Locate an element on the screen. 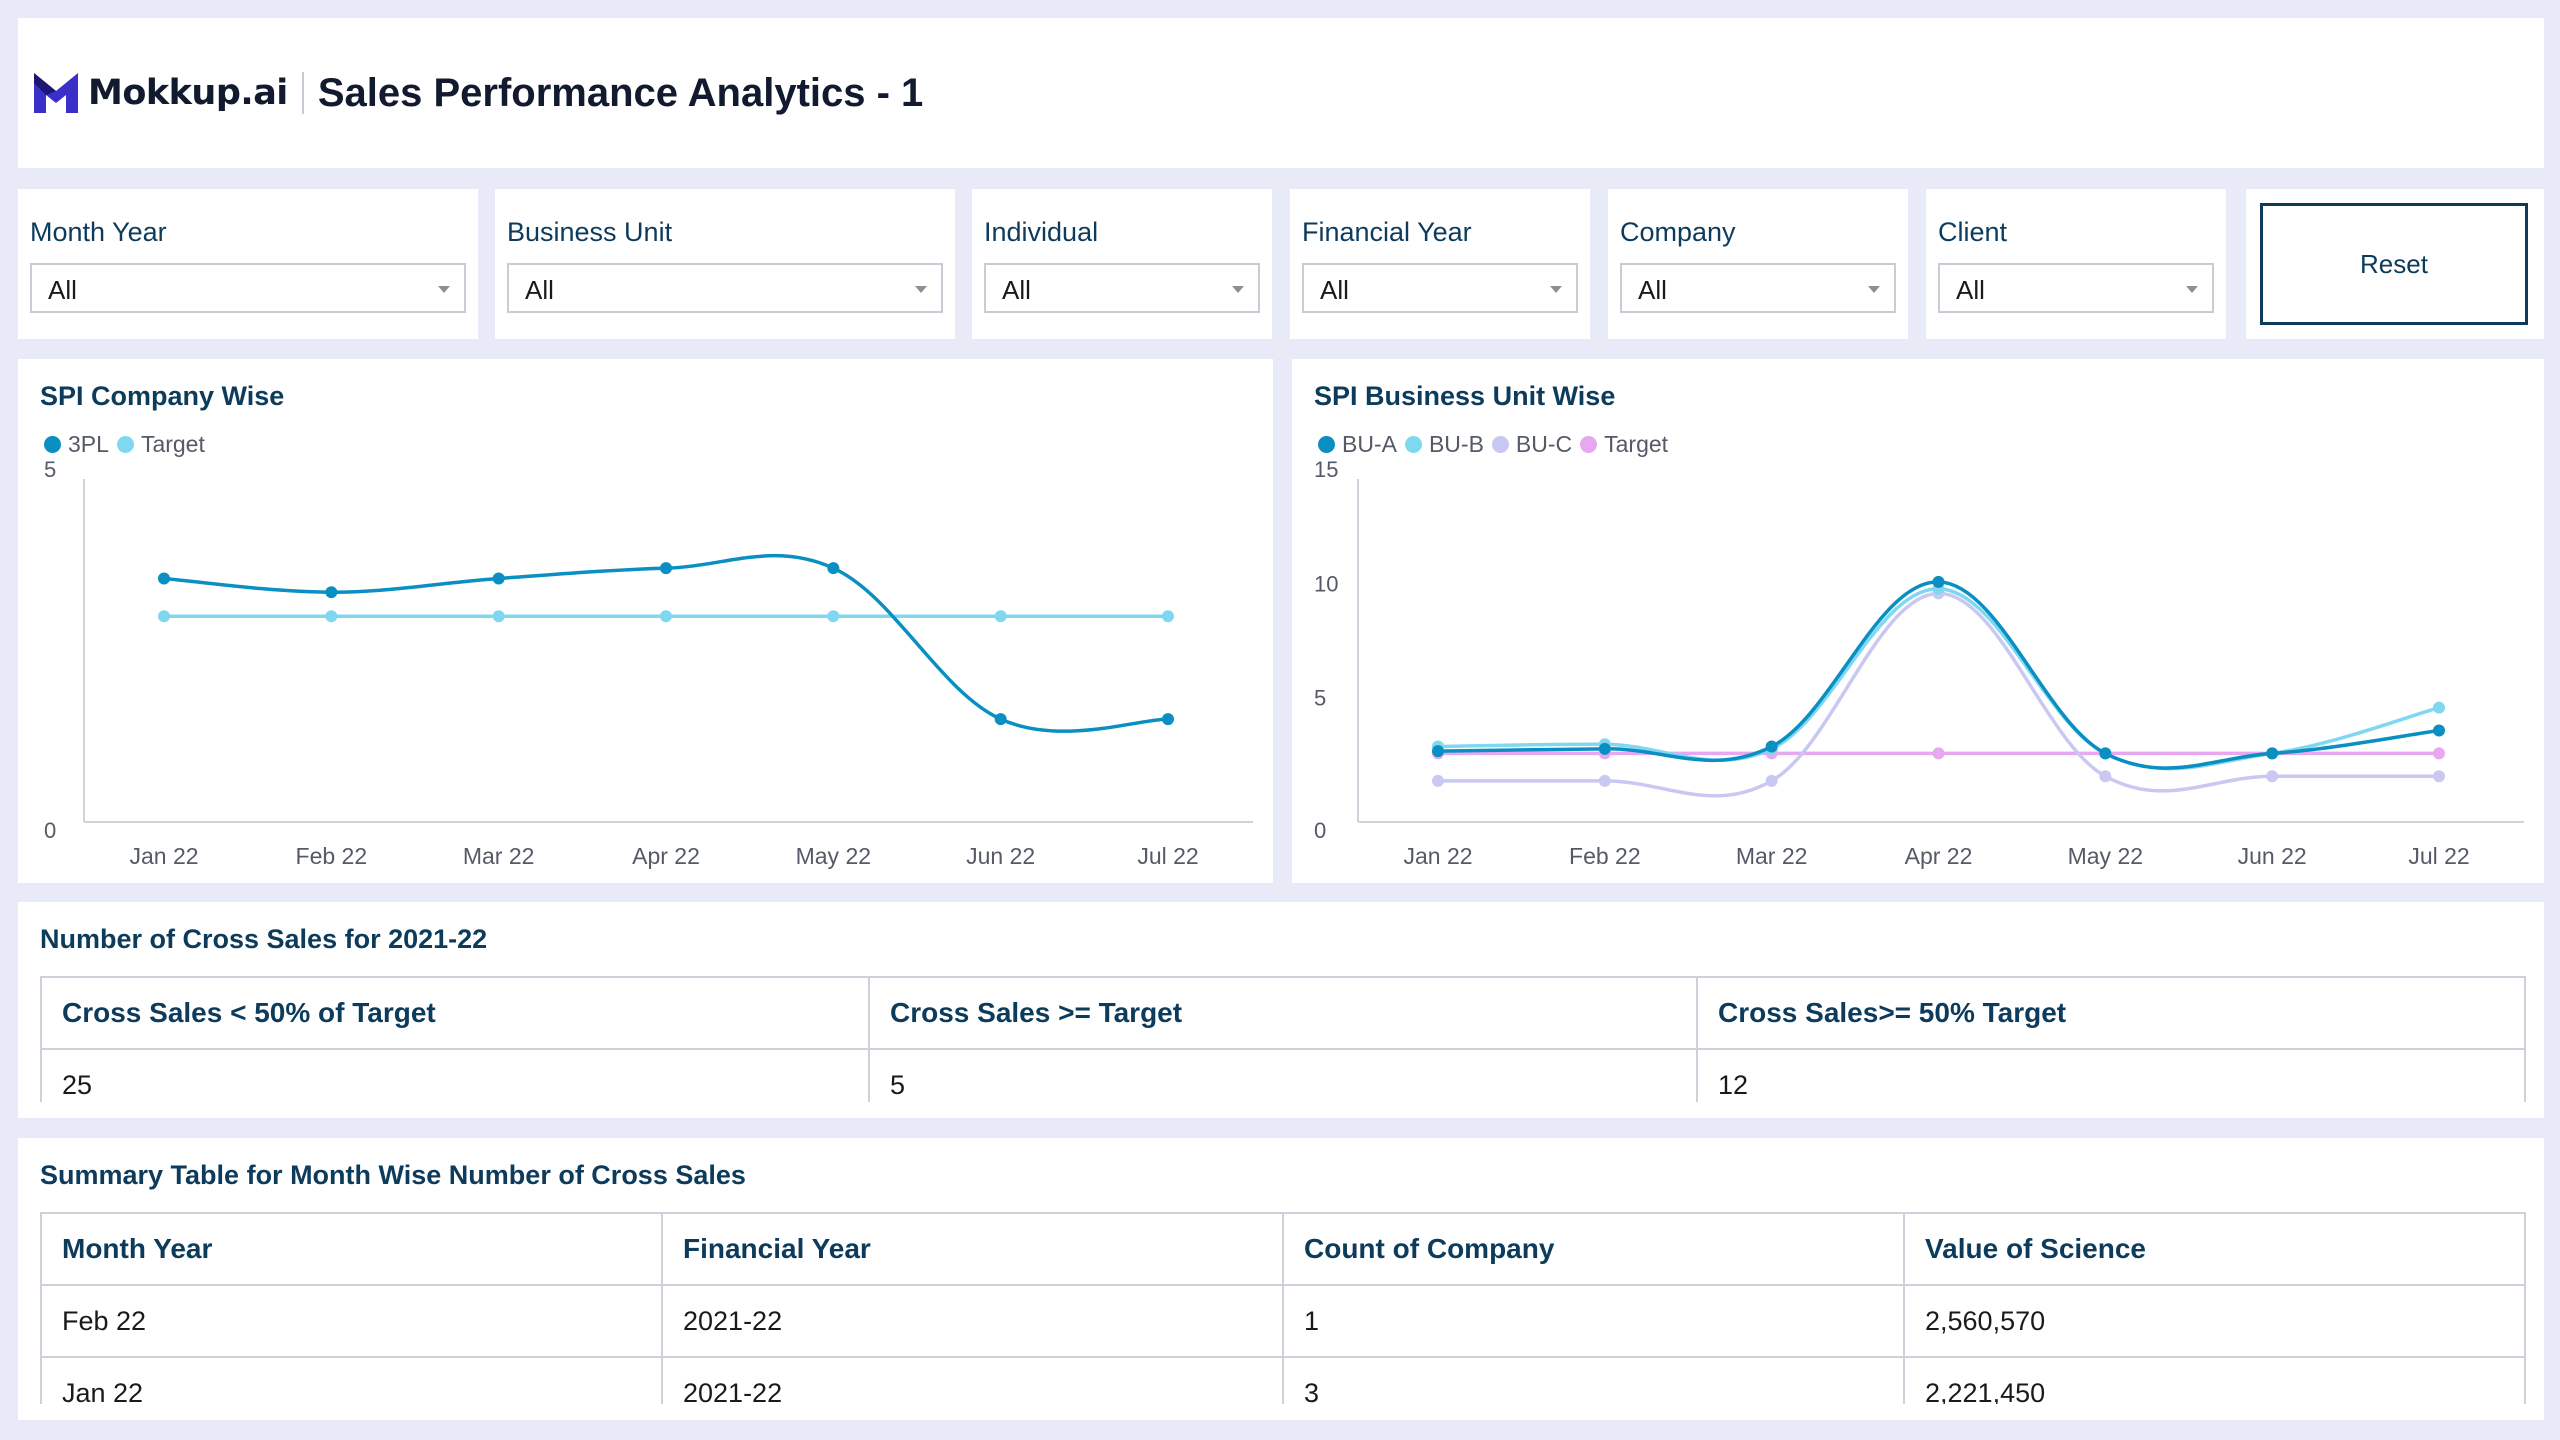  client-dropdown: All is located at coordinates (2076, 288).